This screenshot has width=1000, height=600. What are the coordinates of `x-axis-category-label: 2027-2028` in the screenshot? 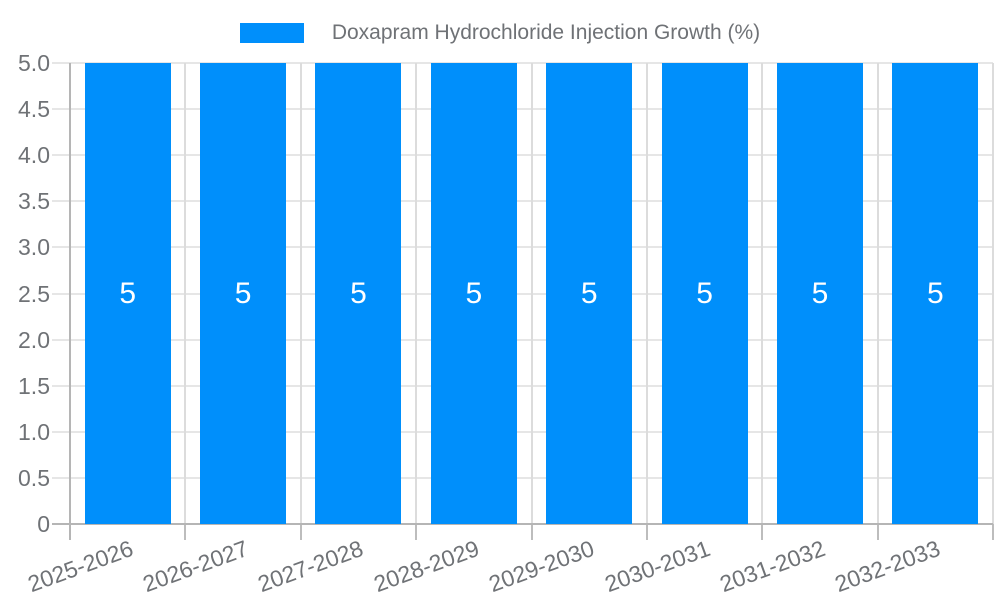 It's located at (310, 566).